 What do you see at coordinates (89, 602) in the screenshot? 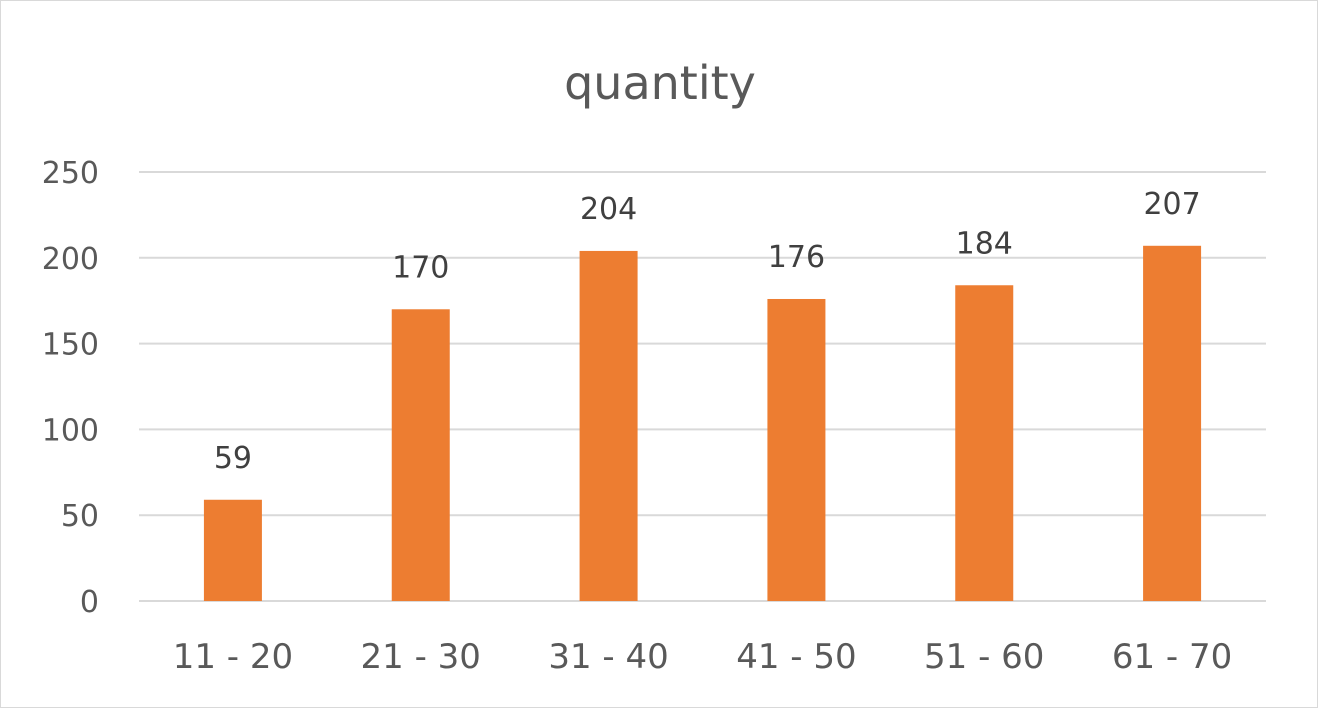
I see `y-tick-label: 0` at bounding box center [89, 602].